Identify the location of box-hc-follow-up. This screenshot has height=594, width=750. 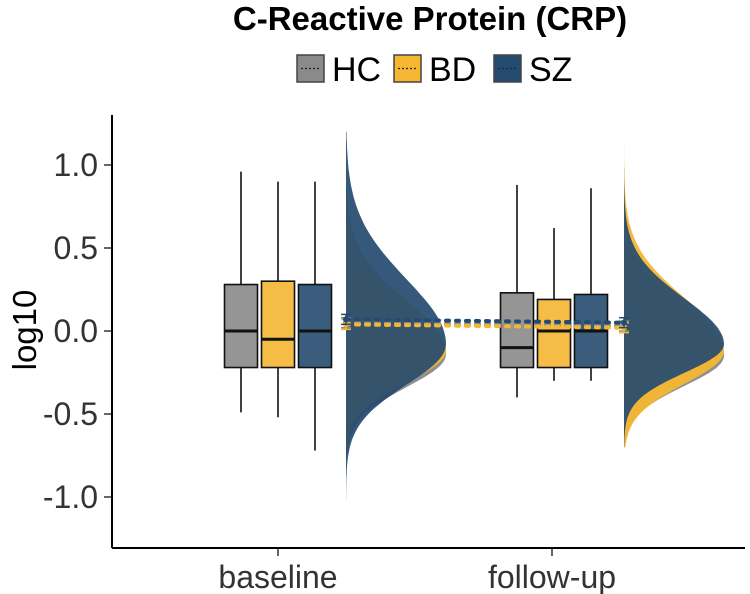
(517, 291).